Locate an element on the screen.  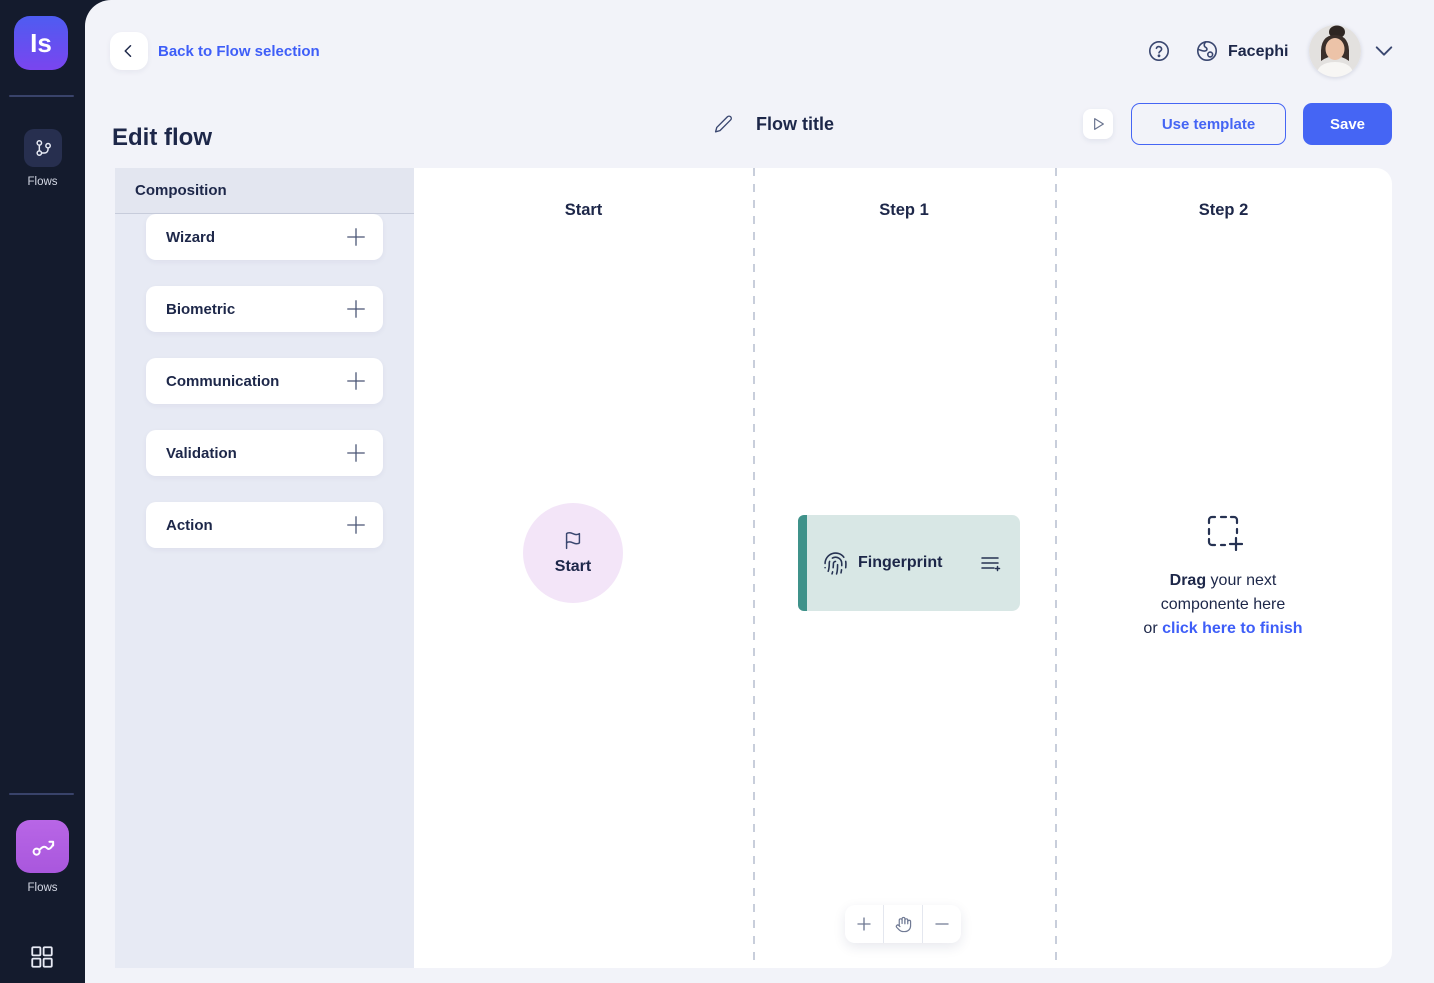
flow-title: Flow title is located at coordinates (795, 124).